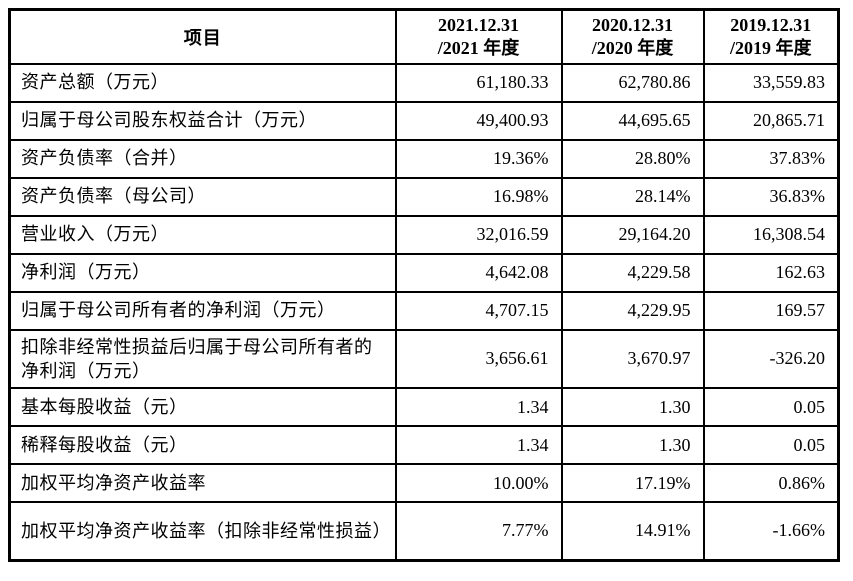 The image size is (853, 581). Describe the element at coordinates (632, 82) in the screenshot. I see `value-2020: 62,780.86` at that location.